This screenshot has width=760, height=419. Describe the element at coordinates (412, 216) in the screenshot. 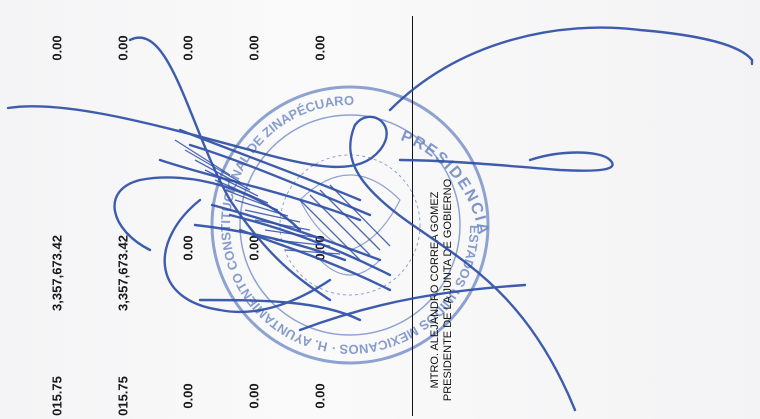

I see `signature-line` at that location.